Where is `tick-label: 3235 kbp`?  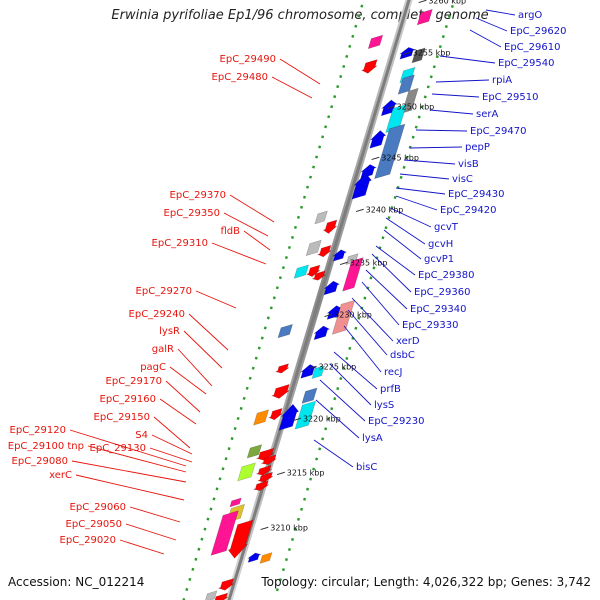
tick-label: 3235 kbp is located at coordinates (369, 262).